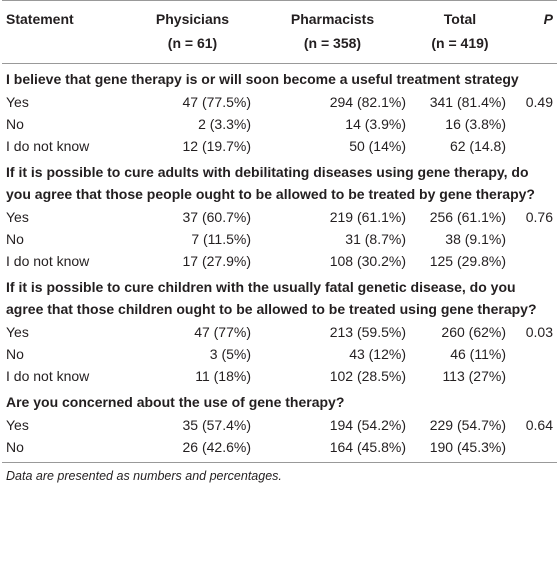 The height and width of the screenshot is (584, 559). Describe the element at coordinates (548, 19) in the screenshot. I see `header-label: P` at that location.